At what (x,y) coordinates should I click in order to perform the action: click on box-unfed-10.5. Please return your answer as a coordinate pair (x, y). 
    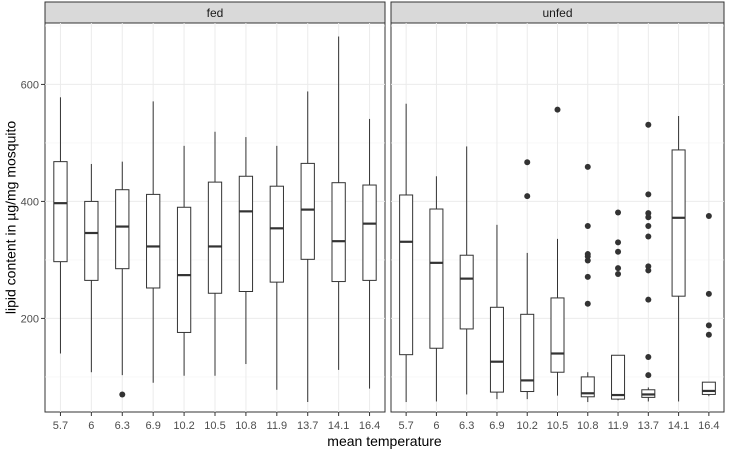
    Looking at the image, I should click on (557, 251).